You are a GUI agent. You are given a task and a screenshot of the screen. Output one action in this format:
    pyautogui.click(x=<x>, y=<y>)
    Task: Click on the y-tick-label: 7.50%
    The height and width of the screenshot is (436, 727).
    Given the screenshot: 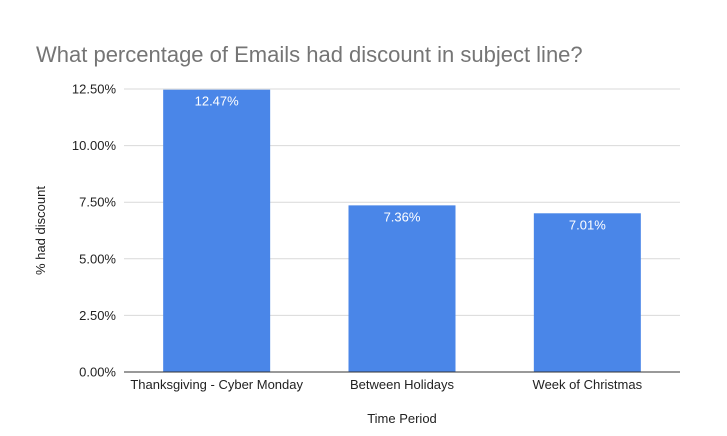 What is the action you would take?
    pyautogui.click(x=97, y=202)
    